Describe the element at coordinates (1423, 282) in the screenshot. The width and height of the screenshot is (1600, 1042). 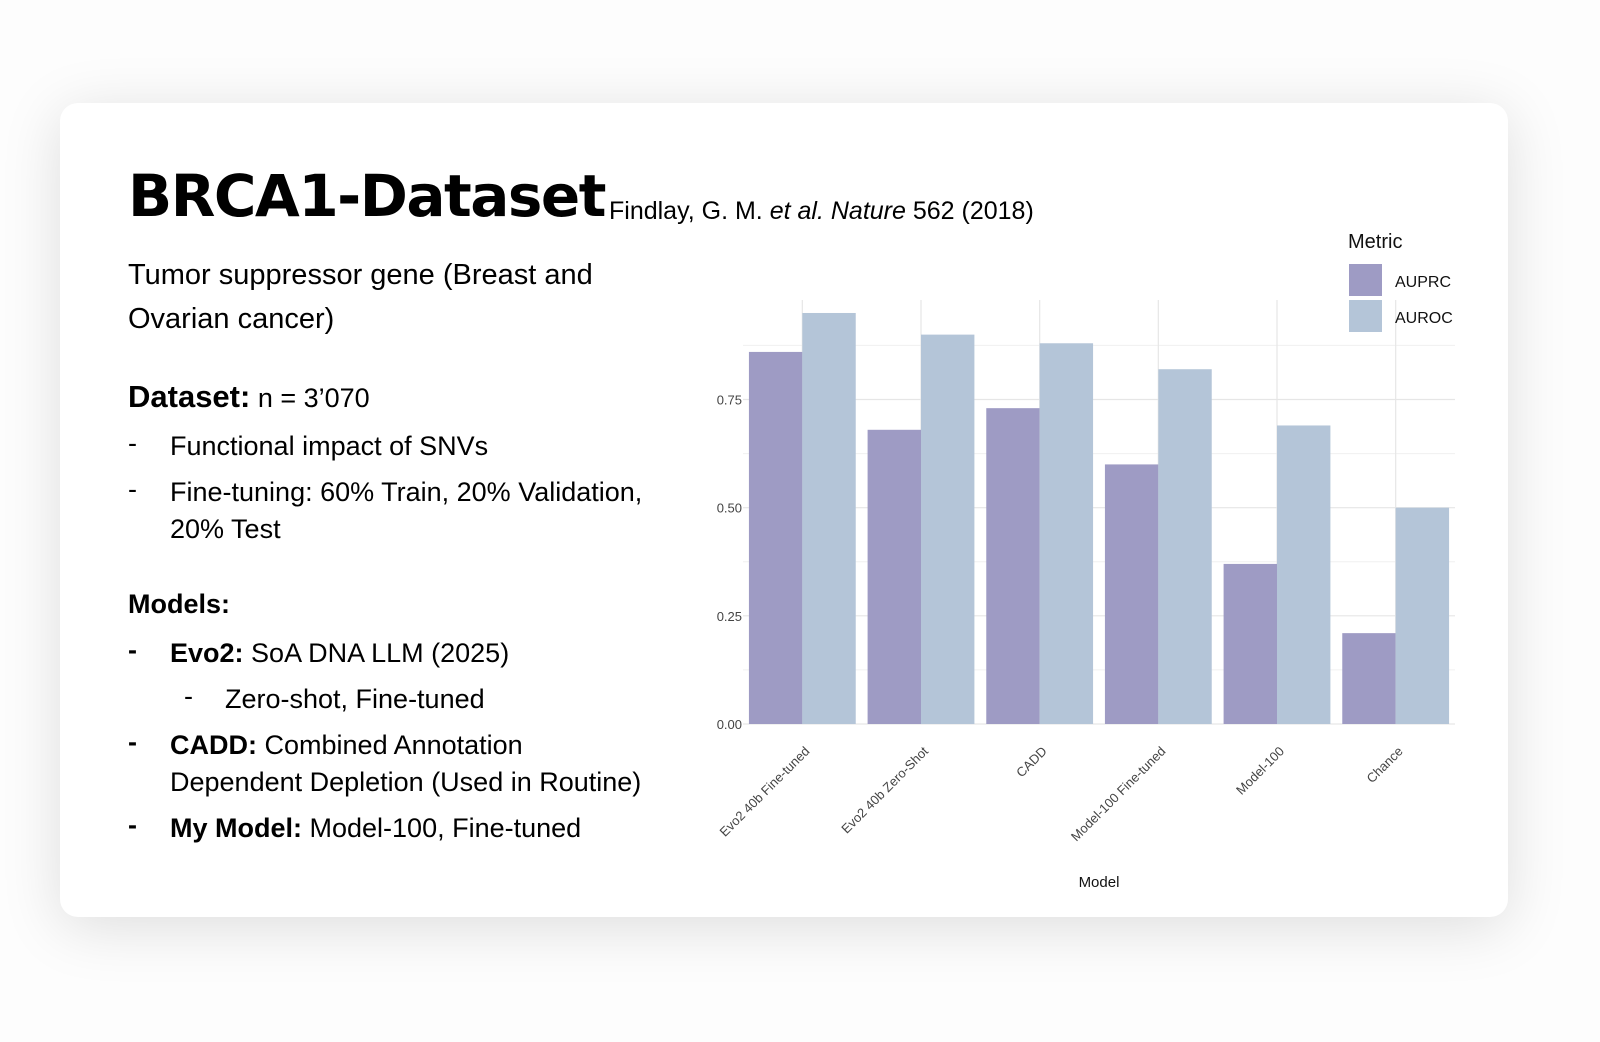
I see `legend-label: AUPRC` at that location.